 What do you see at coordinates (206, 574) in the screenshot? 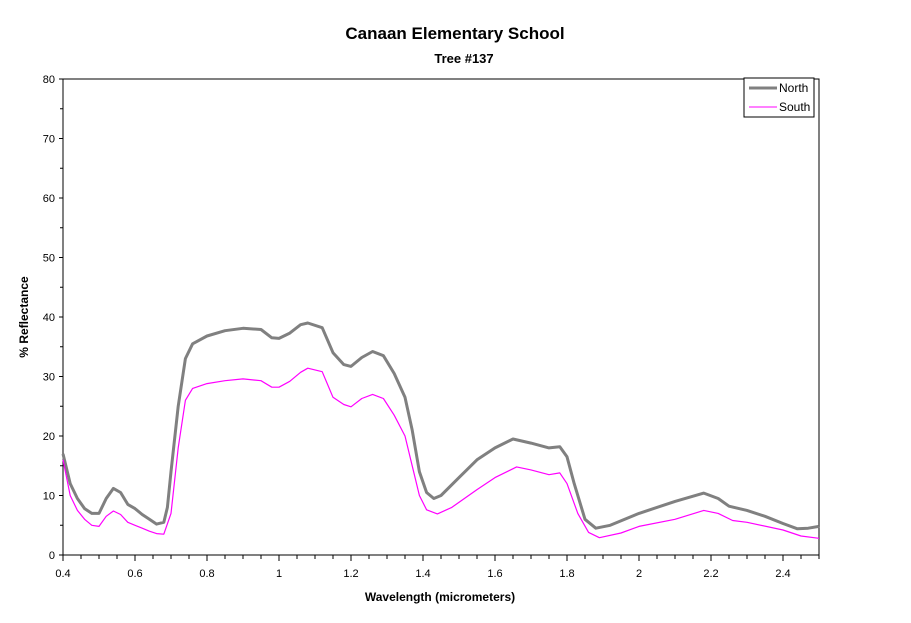
I see `x-tick-label: 0.8` at bounding box center [206, 574].